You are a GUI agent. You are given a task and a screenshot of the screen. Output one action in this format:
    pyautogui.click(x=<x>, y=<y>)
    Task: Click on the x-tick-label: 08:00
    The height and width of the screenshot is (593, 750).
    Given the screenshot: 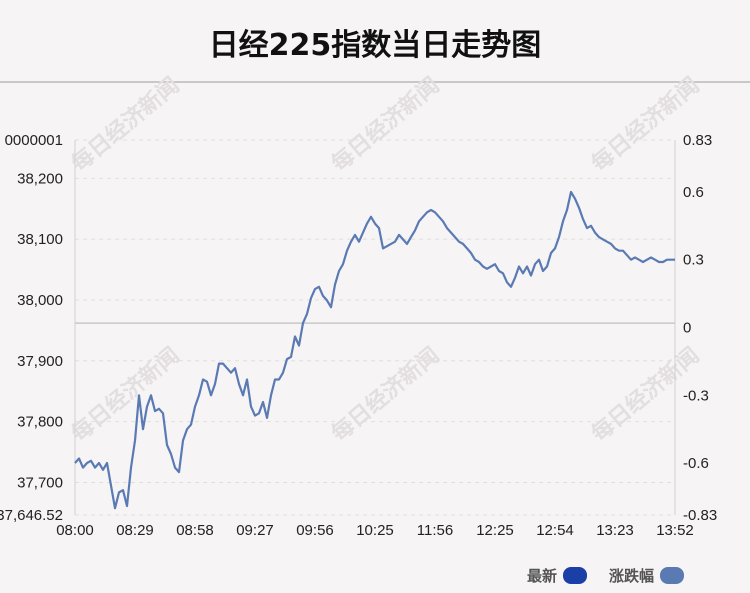 What is the action you would take?
    pyautogui.click(x=75, y=530)
    